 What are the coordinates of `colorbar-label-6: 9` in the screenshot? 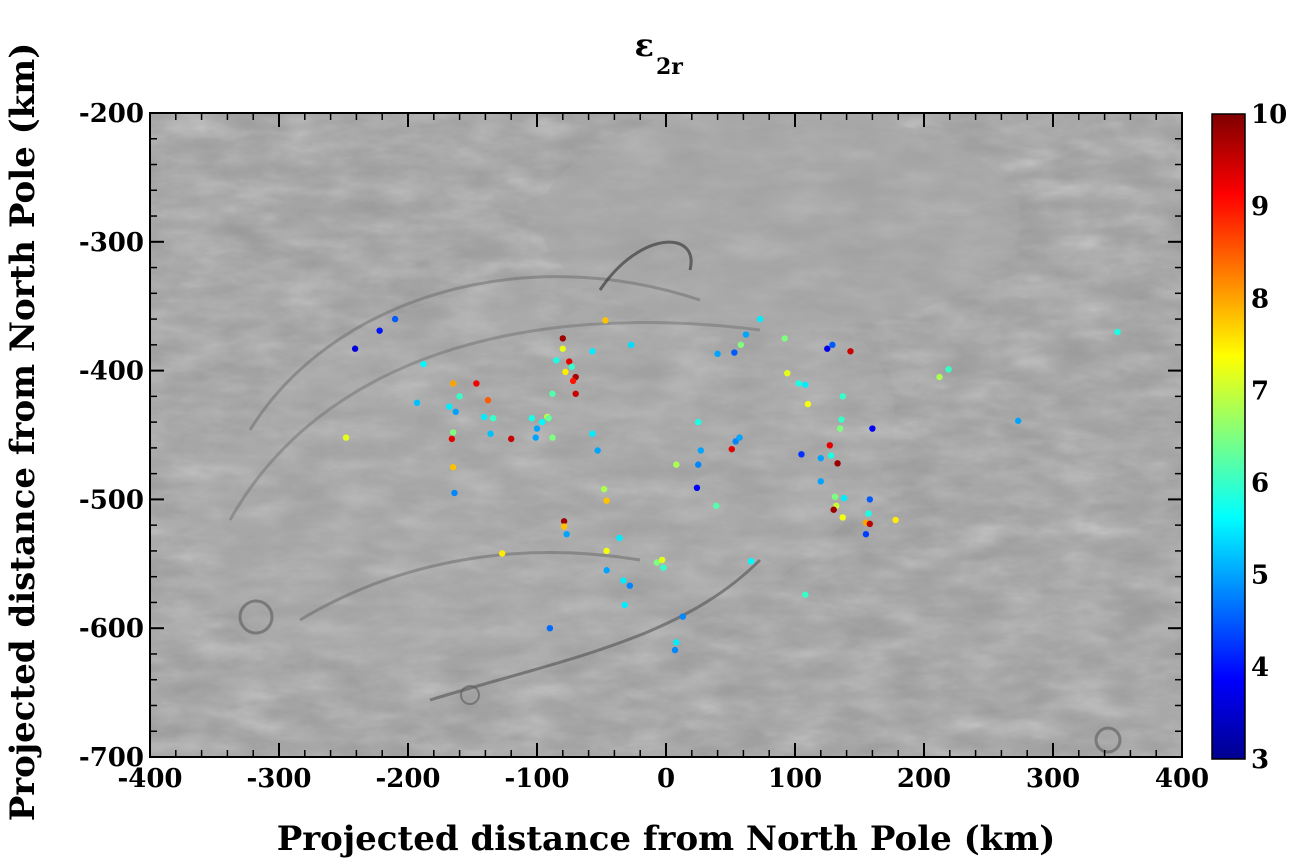 It's located at (1260, 207).